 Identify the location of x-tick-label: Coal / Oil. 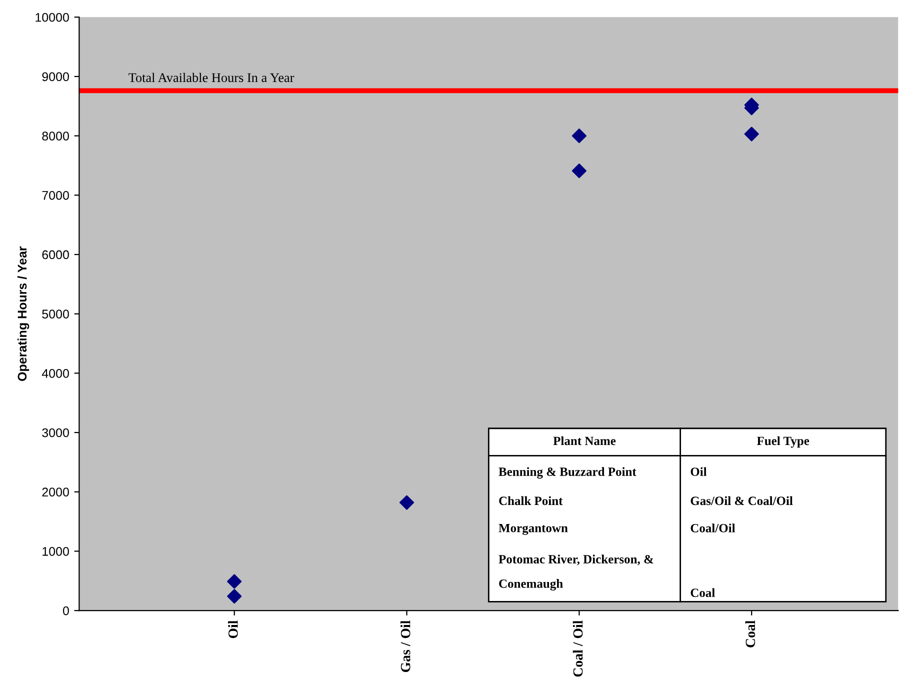
(577, 648).